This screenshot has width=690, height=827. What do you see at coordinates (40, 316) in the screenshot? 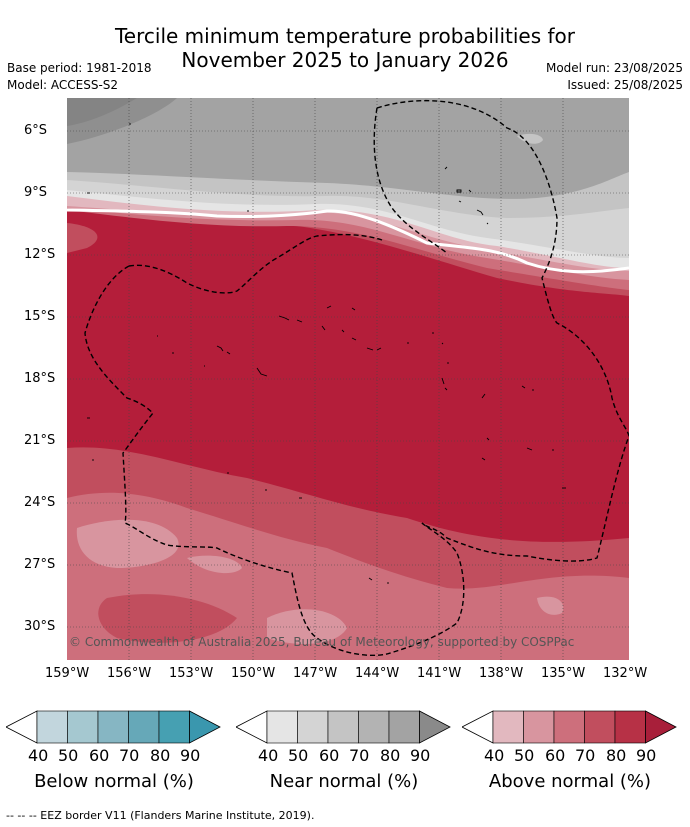
I see `lat-tick-15s: 15°S` at bounding box center [40, 316].